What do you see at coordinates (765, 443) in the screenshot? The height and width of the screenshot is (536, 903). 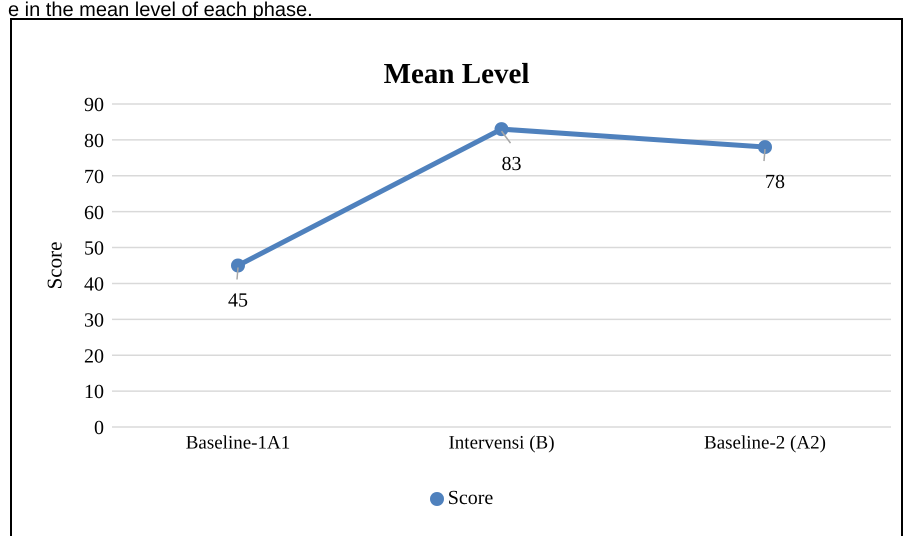 I see `x-tick-label: Baseline-2 (A2)` at bounding box center [765, 443].